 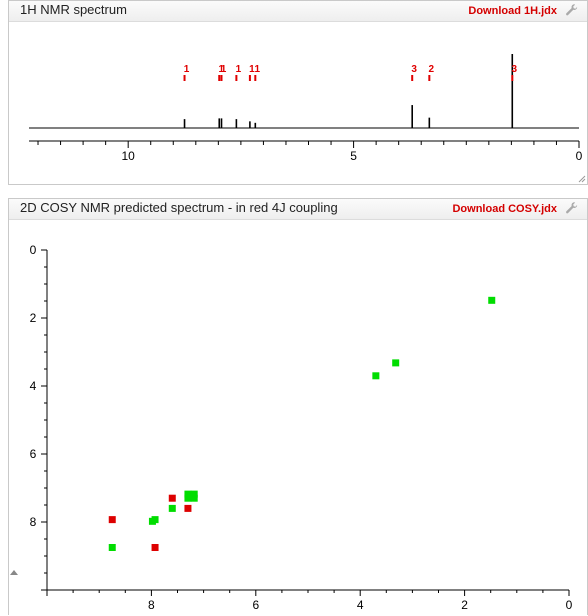 I want to click on x-tick-label: 5, so click(x=353, y=156).